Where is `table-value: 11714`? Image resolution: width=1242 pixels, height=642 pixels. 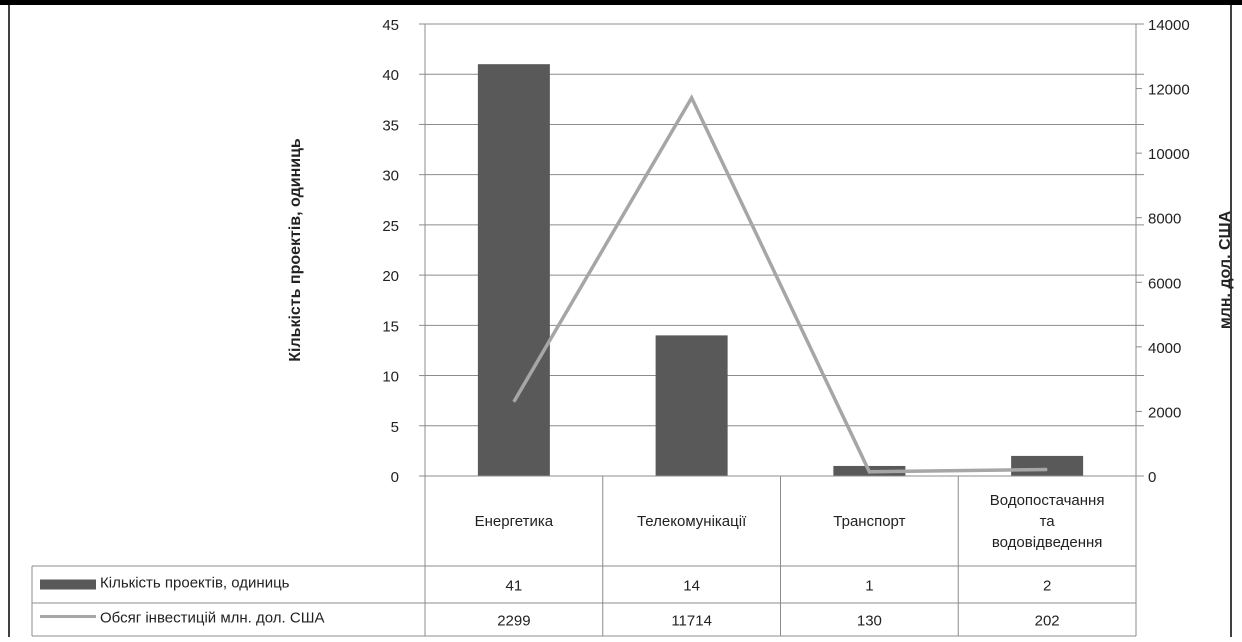
table-value: 11714 is located at coordinates (691, 621).